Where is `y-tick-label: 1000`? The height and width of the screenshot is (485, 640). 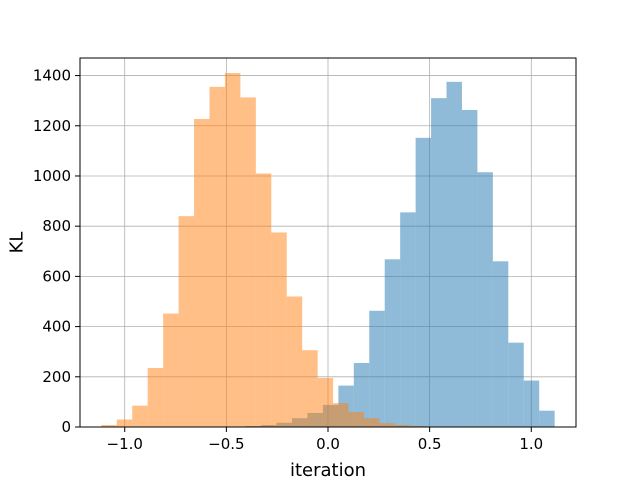 y-tick-label: 1000 is located at coordinates (52, 176).